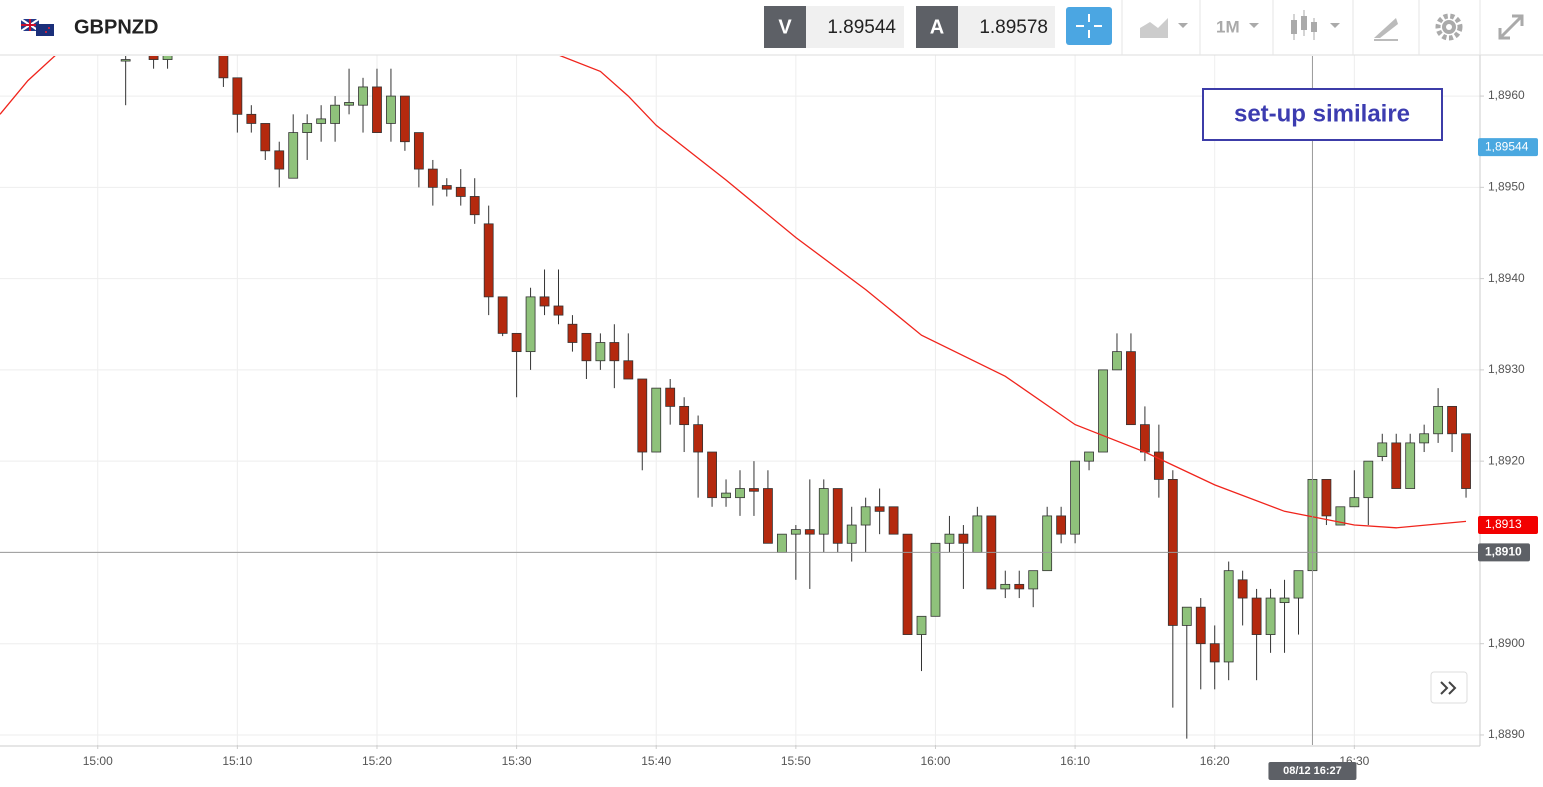  What do you see at coordinates (1506, 369) in the screenshot?
I see `y-tick-label: 1,8930` at bounding box center [1506, 369].